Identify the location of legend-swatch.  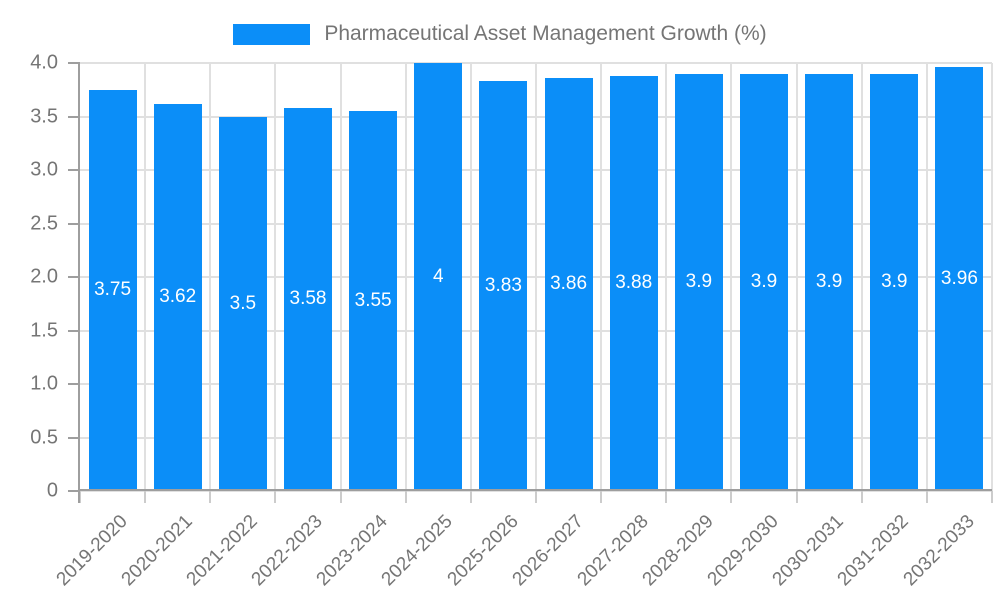
(272, 34).